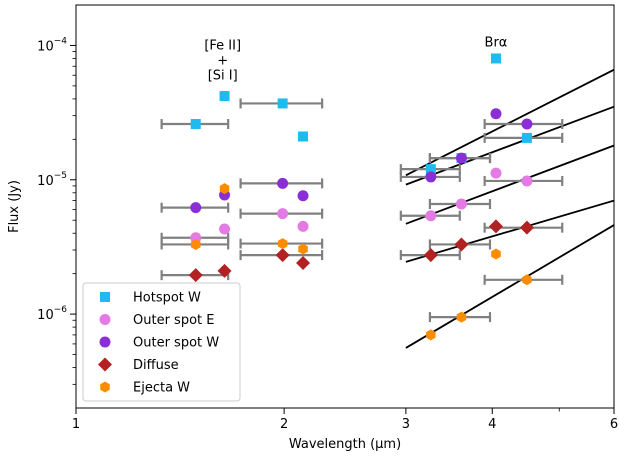 The height and width of the screenshot is (458, 619). Describe the element at coordinates (222, 46) in the screenshot. I see `annotation-label: [Fe II]` at that location.